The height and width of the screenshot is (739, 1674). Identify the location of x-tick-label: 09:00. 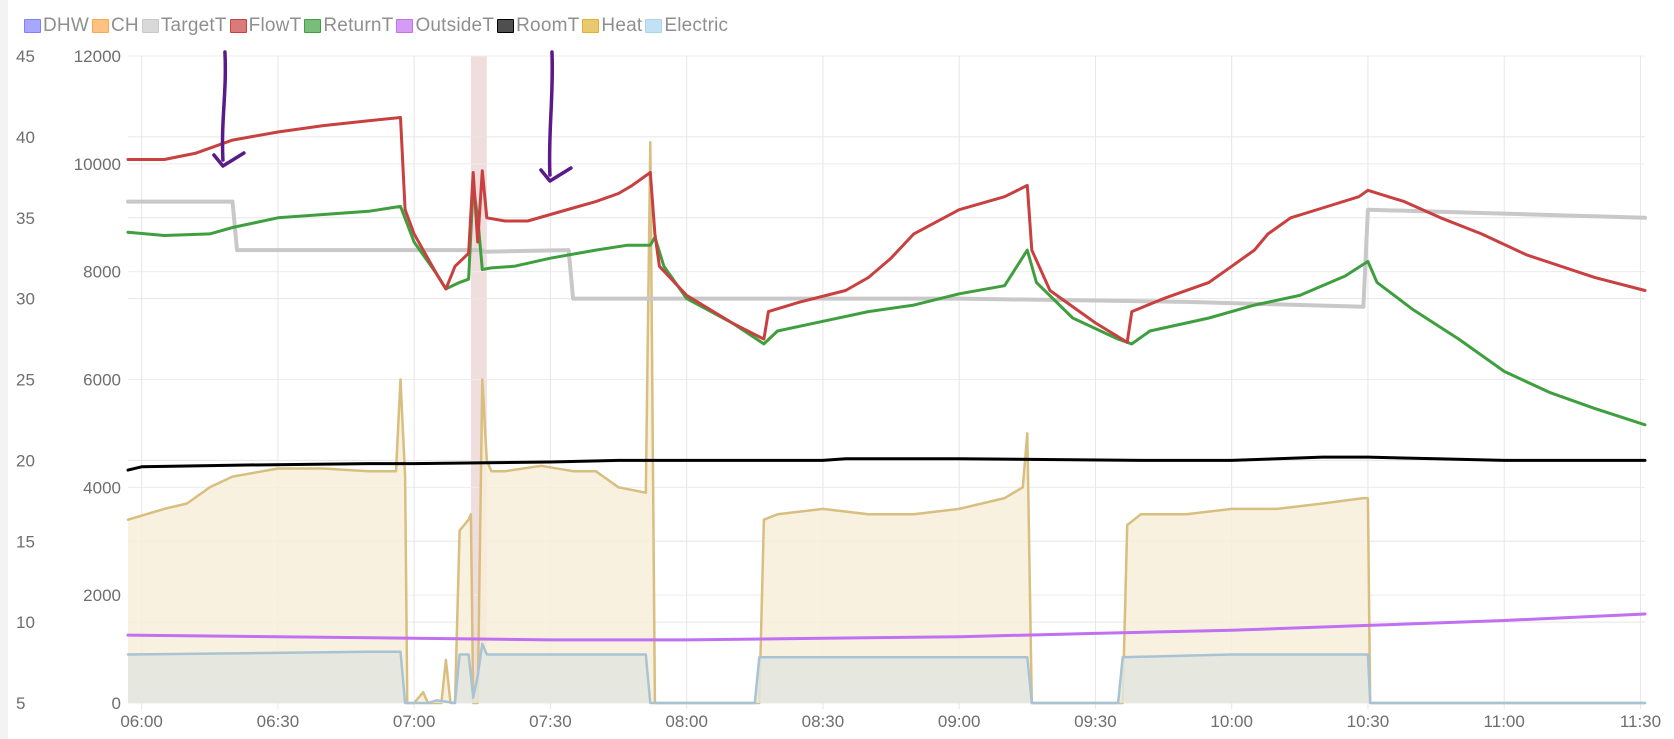
(959, 721).